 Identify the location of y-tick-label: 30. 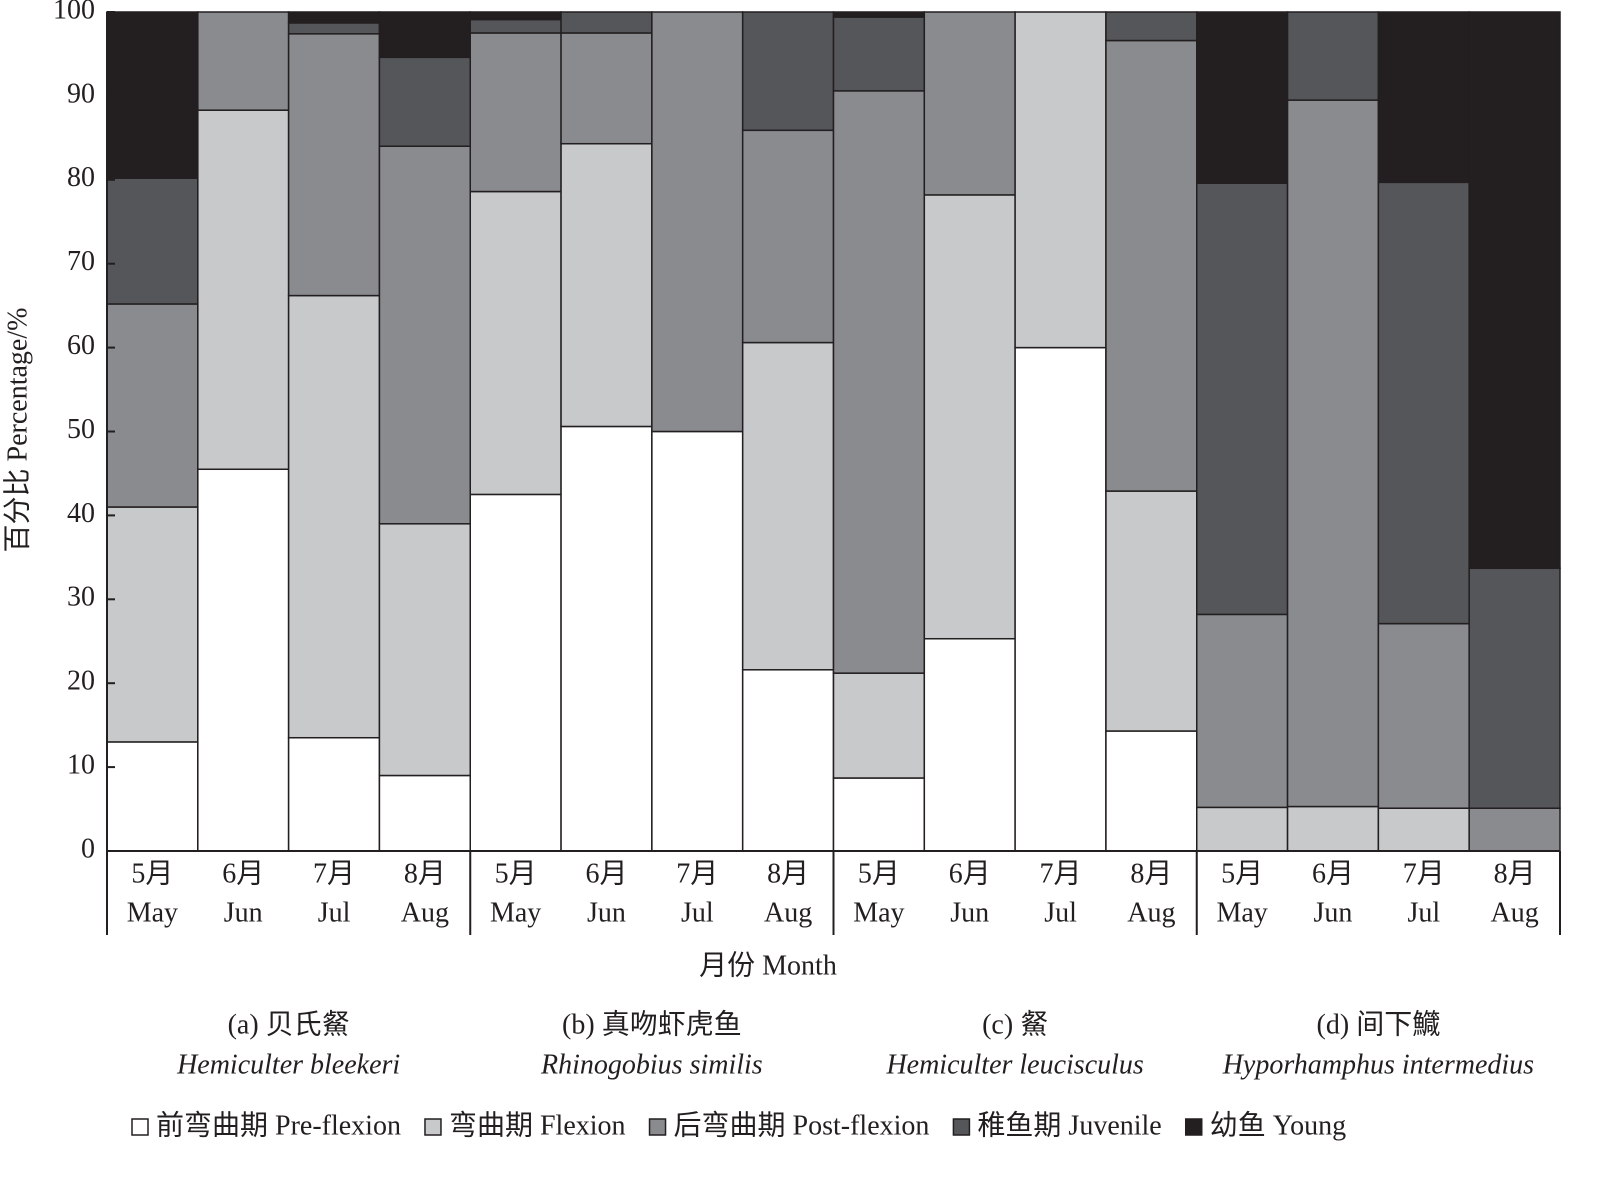
(81, 597).